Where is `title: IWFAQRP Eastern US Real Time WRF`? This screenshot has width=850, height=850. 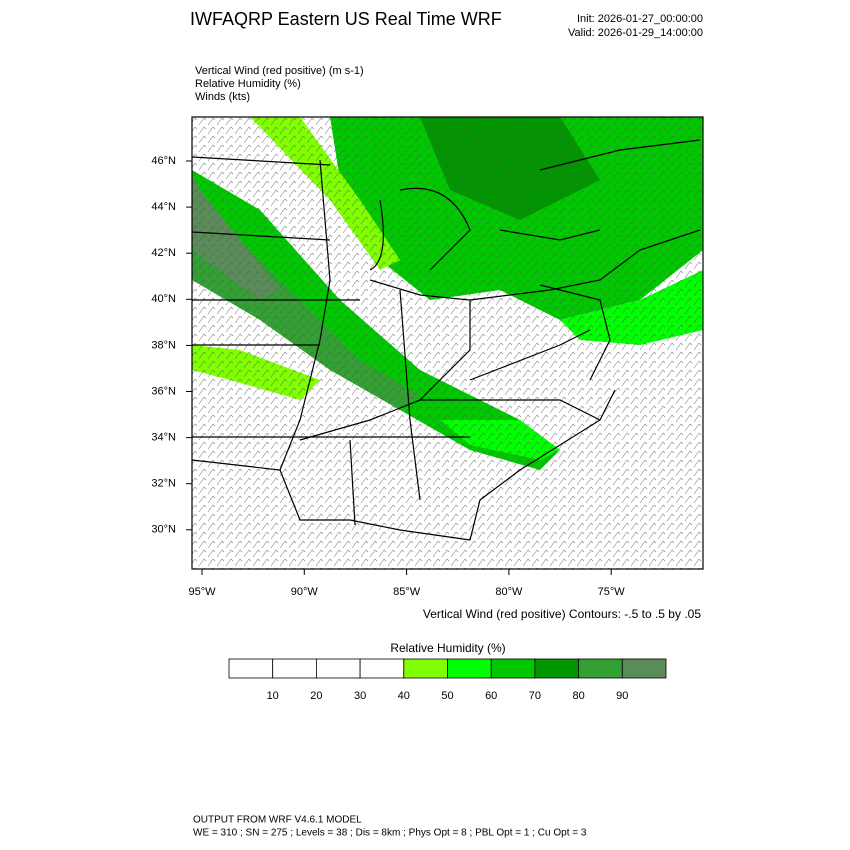 title: IWFAQRP Eastern US Real Time WRF is located at coordinates (346, 19).